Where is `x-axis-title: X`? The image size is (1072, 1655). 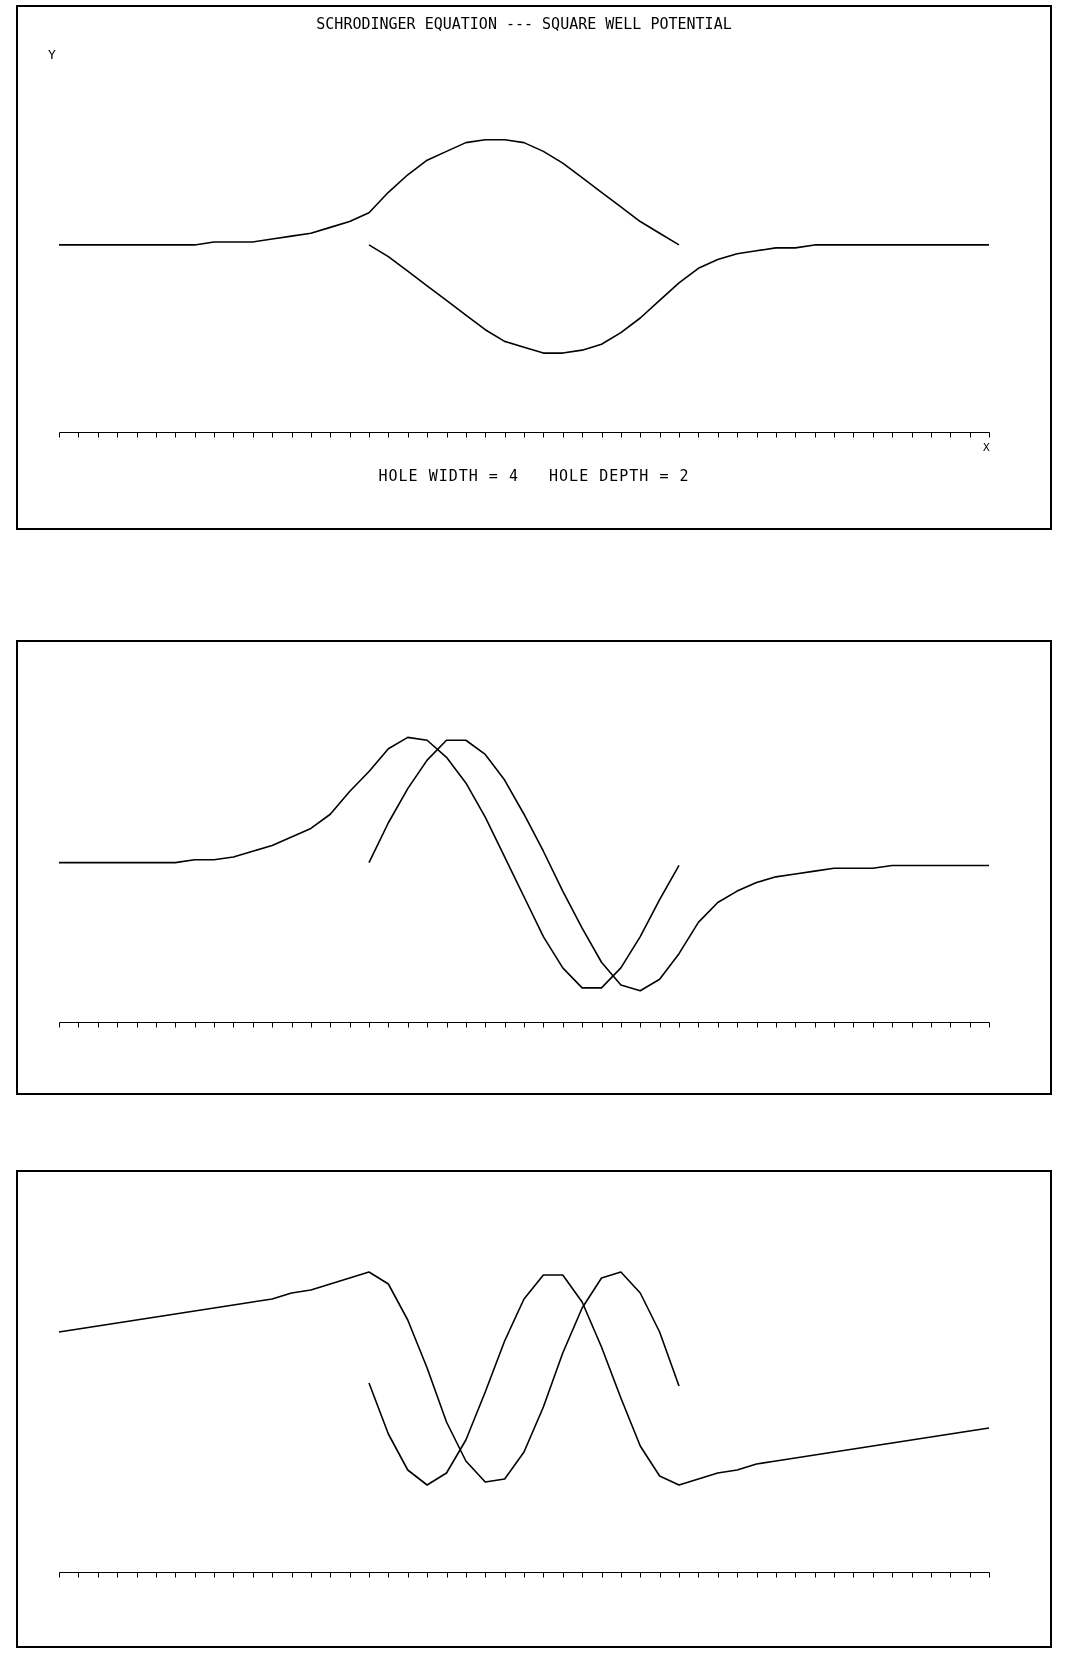 x-axis-title: X is located at coordinates (986, 447).